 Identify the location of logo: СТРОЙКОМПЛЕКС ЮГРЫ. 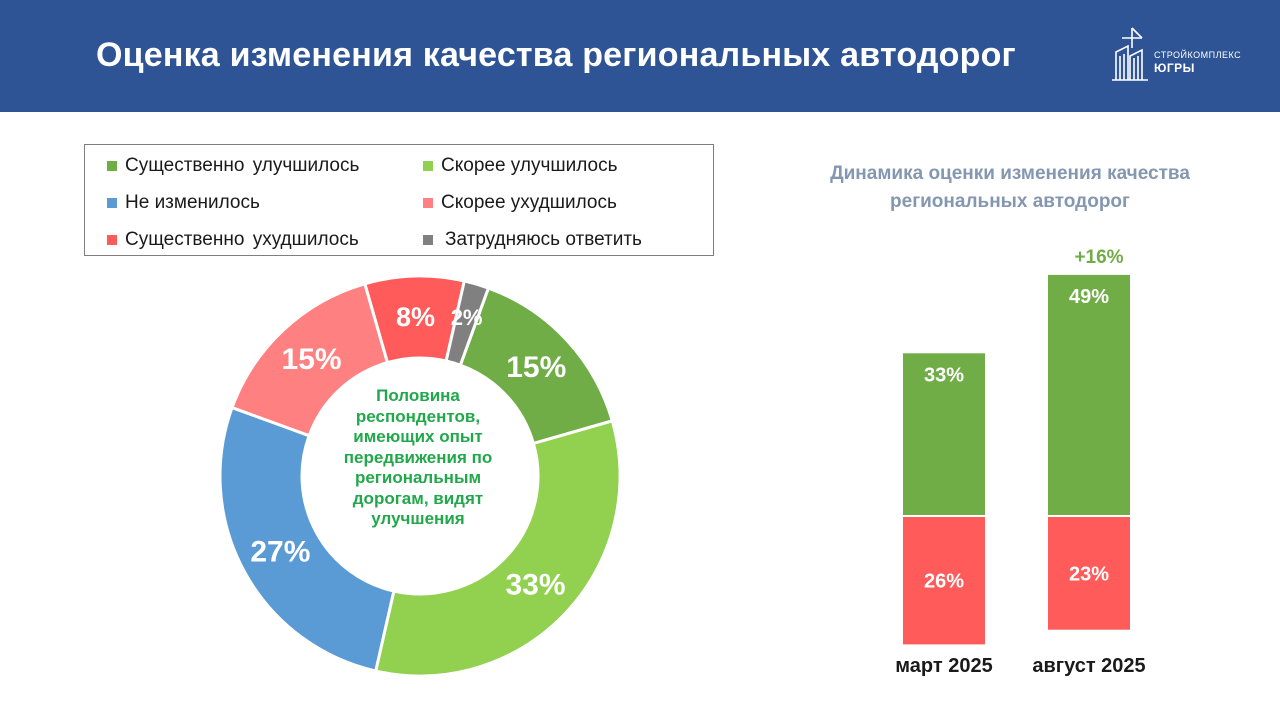
(1183, 56).